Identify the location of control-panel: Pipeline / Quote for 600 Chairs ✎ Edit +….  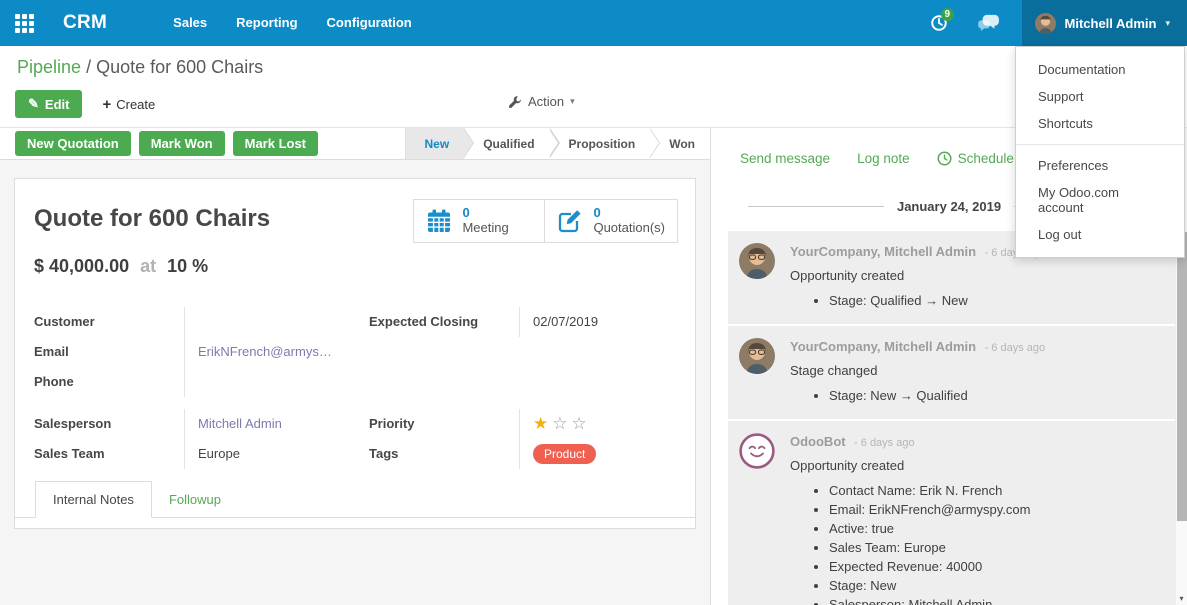
(593, 87).